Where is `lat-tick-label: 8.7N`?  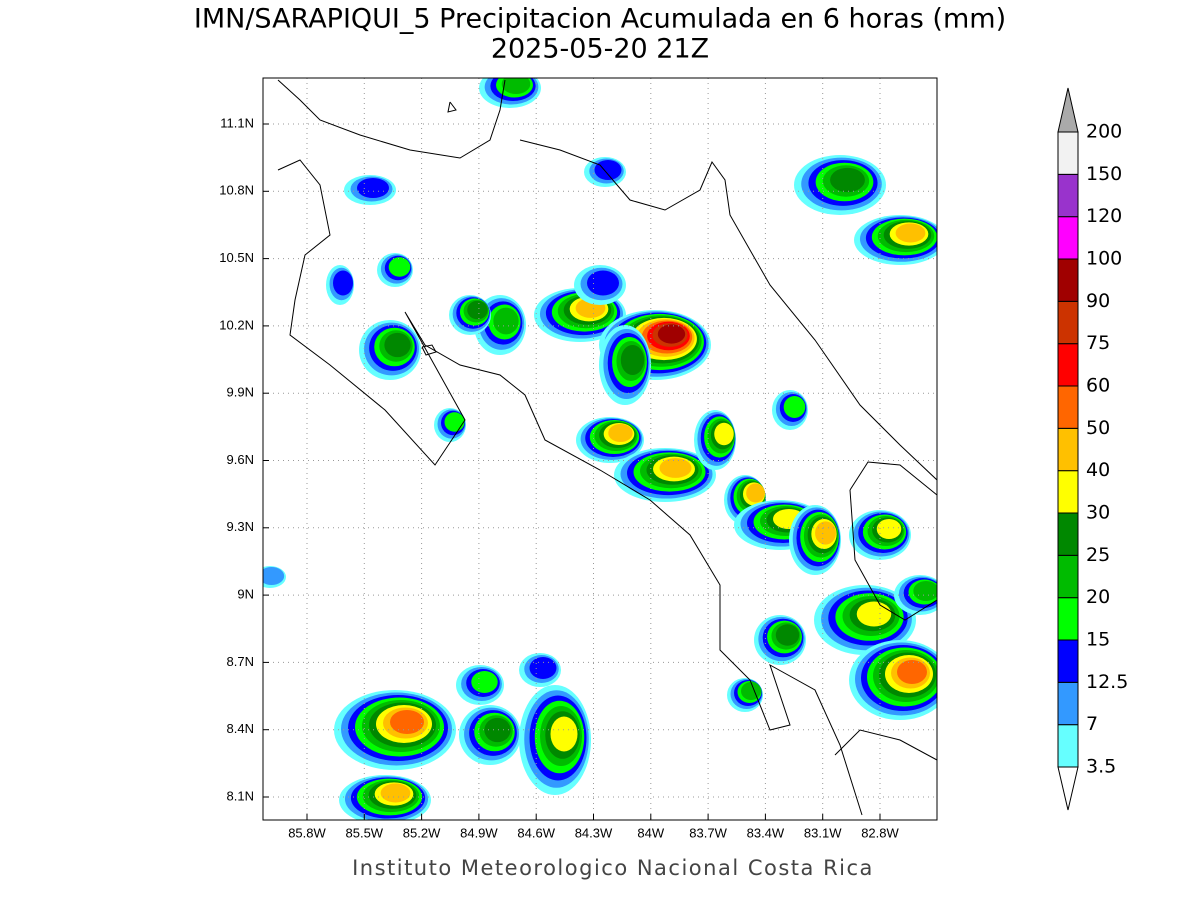
lat-tick-label: 8.7N is located at coordinates (240, 661).